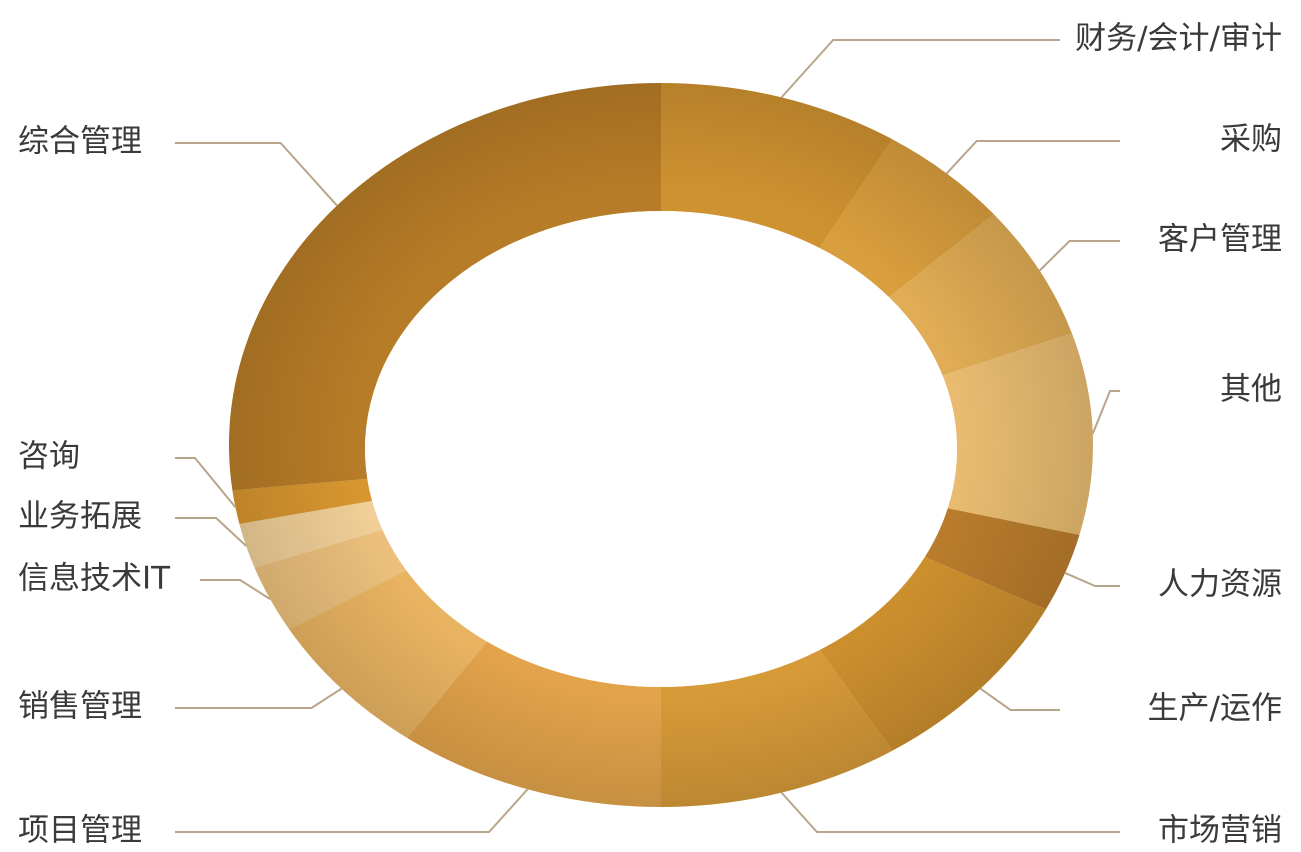  I want to click on slice-label: 人力资源, so click(1220, 585).